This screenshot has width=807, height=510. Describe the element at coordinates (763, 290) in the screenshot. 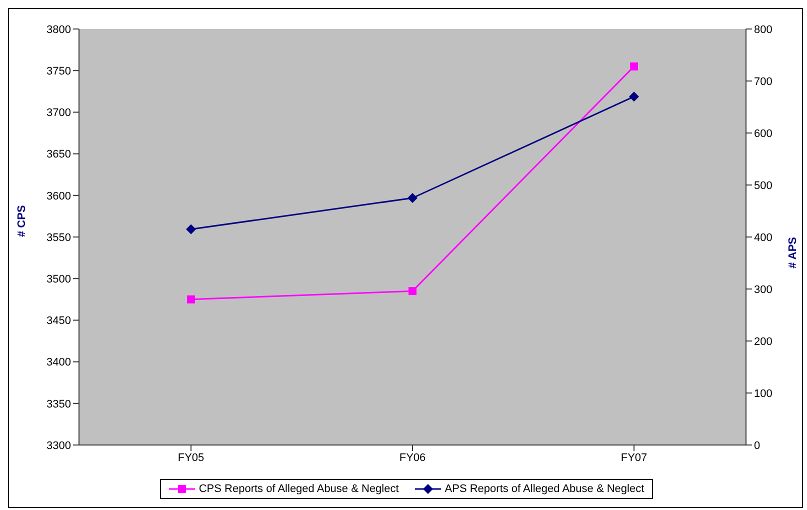

I see `y2-tick-label: 300` at that location.